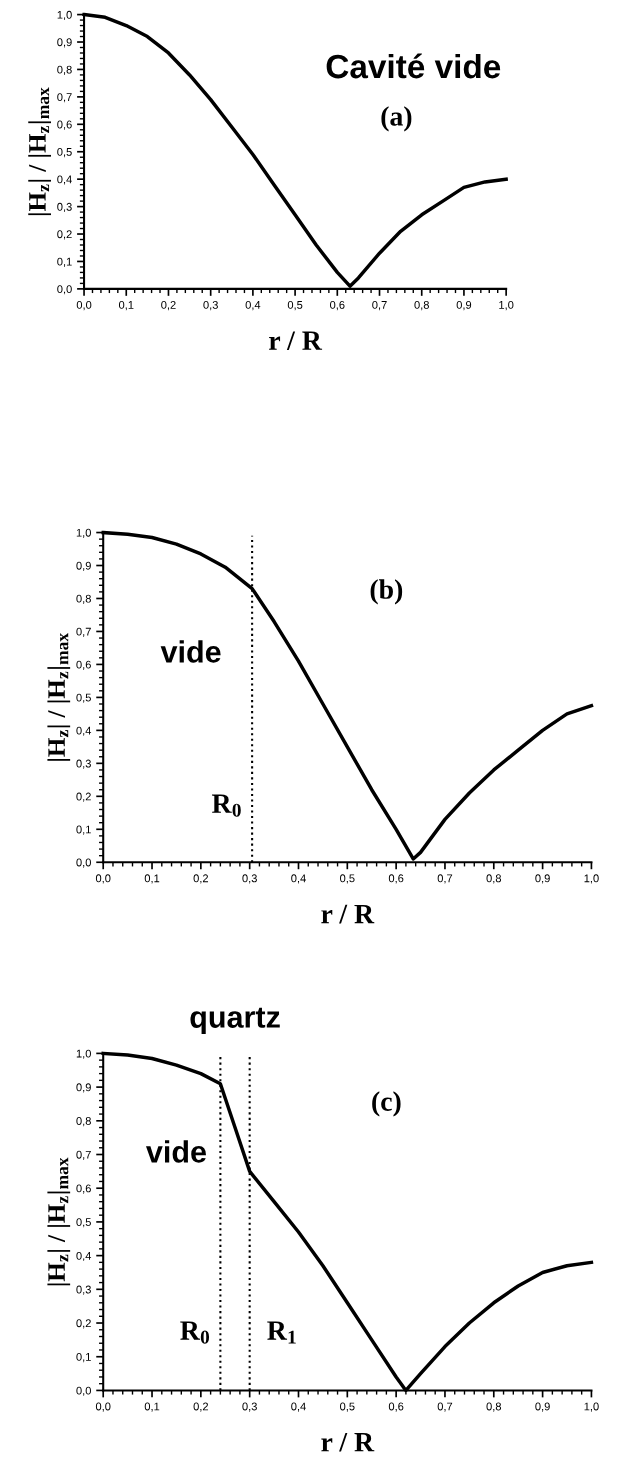  I want to click on text: quartz, so click(235, 1020).